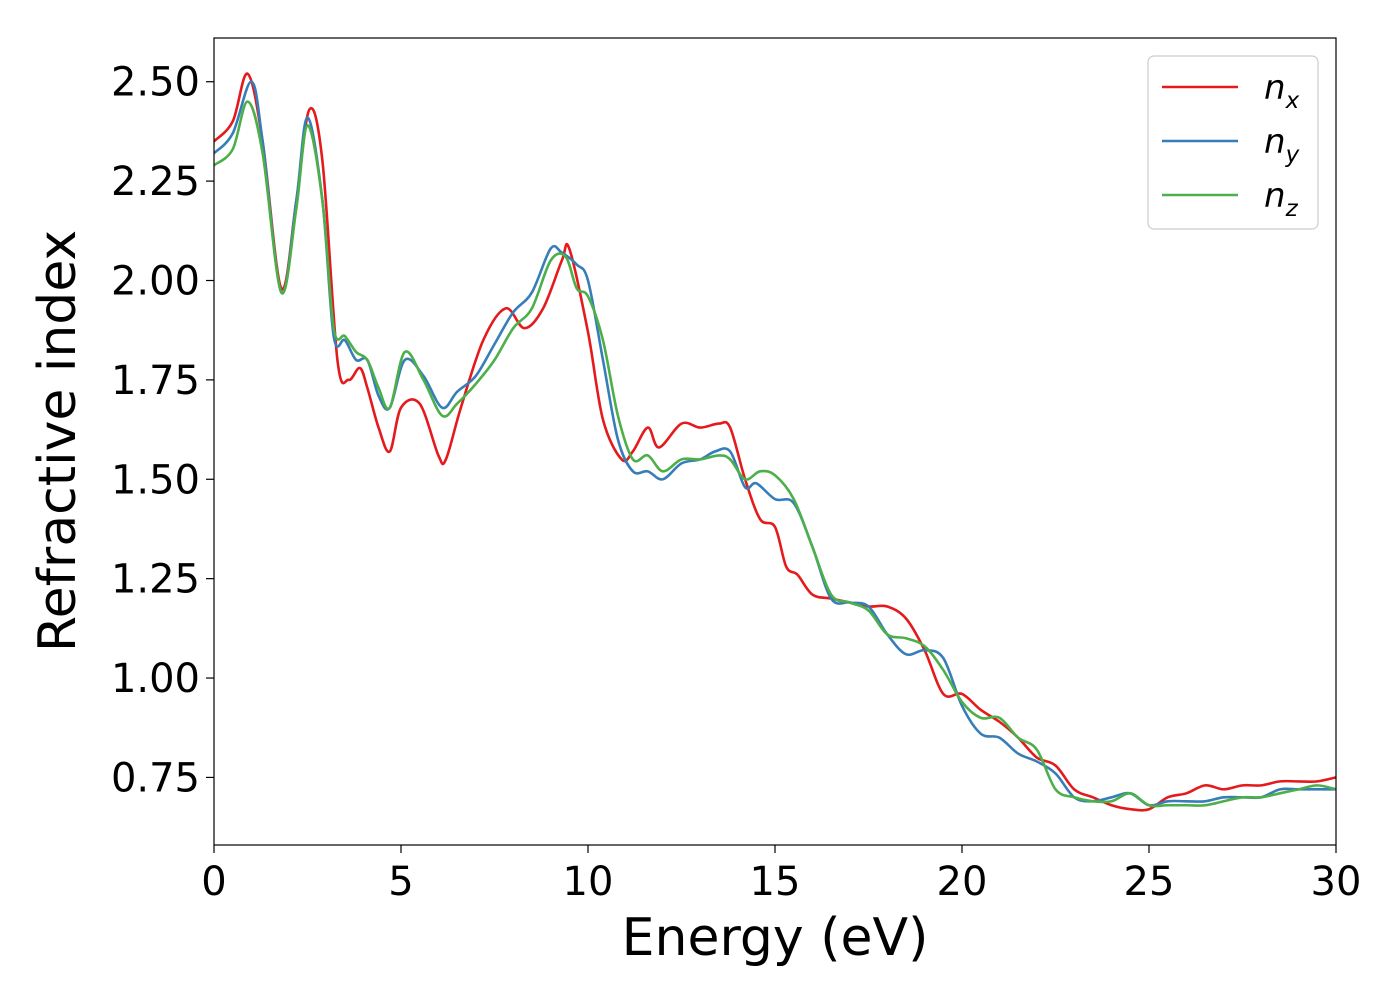  What do you see at coordinates (155, 480) in the screenshot?
I see `y-tick-label: 1.50` at bounding box center [155, 480].